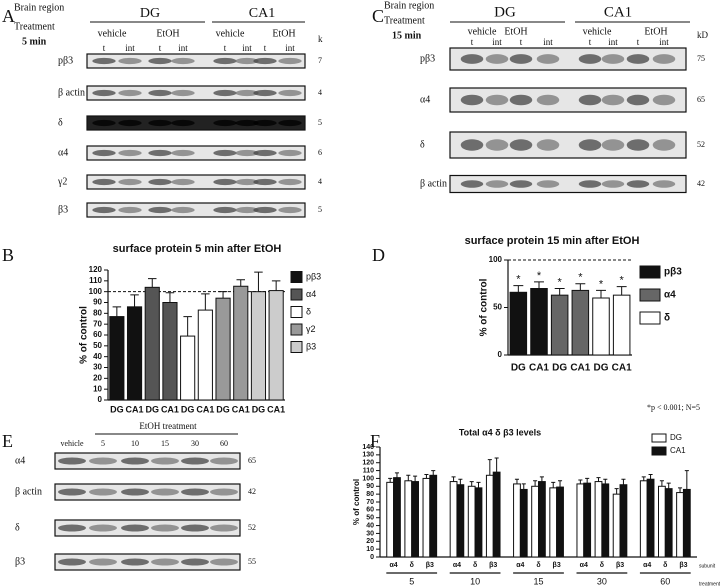 The height and width of the screenshot is (588, 720). Describe the element at coordinates (375, 441) in the screenshot. I see `panel-label: F` at that location.